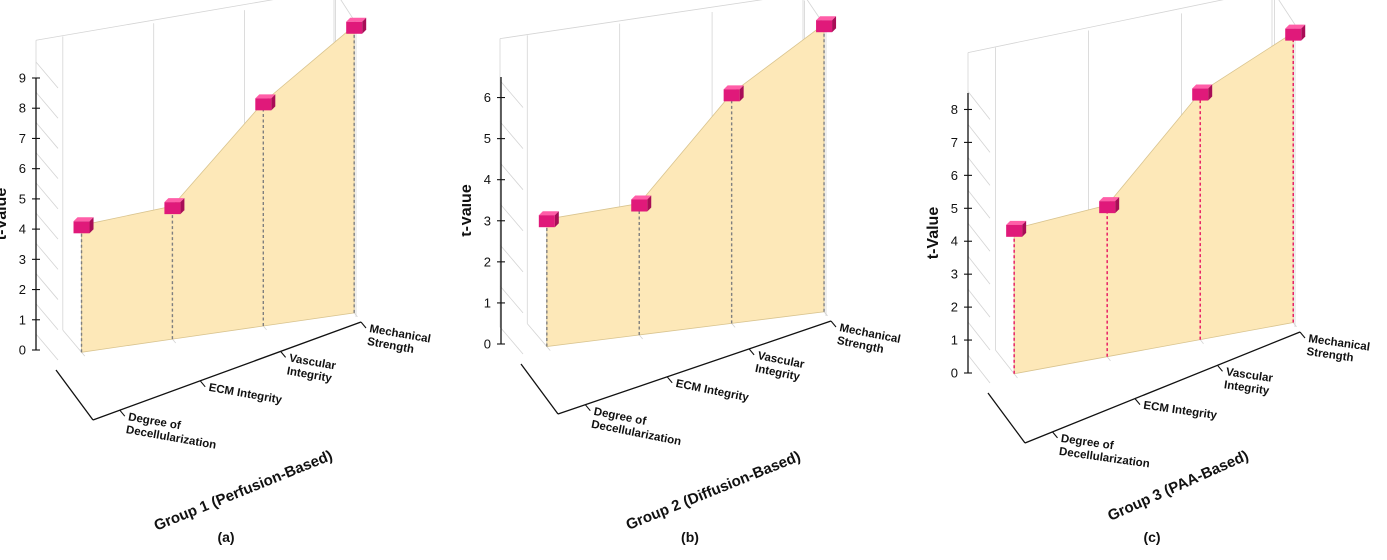  I want to click on x-axis-title: Group 2 (Diffusion-Based), so click(713, 491).